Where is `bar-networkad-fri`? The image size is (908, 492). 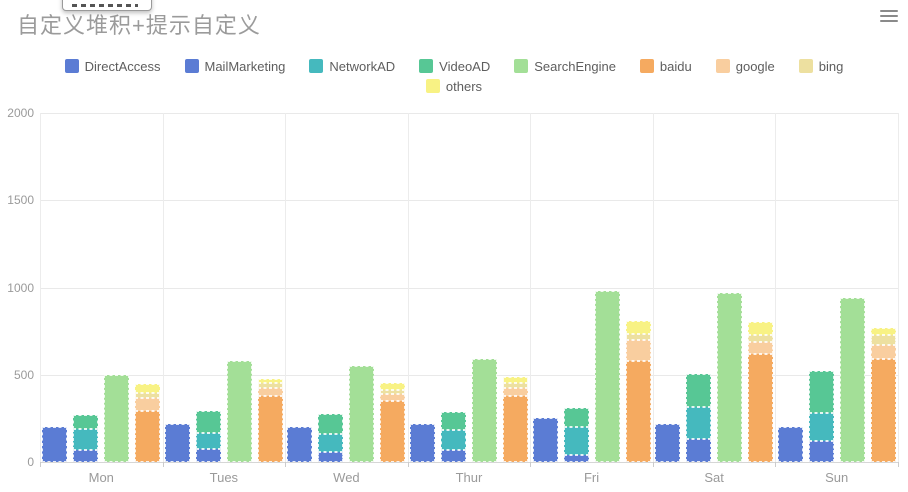
bar-networkad-fri is located at coordinates (576, 441).